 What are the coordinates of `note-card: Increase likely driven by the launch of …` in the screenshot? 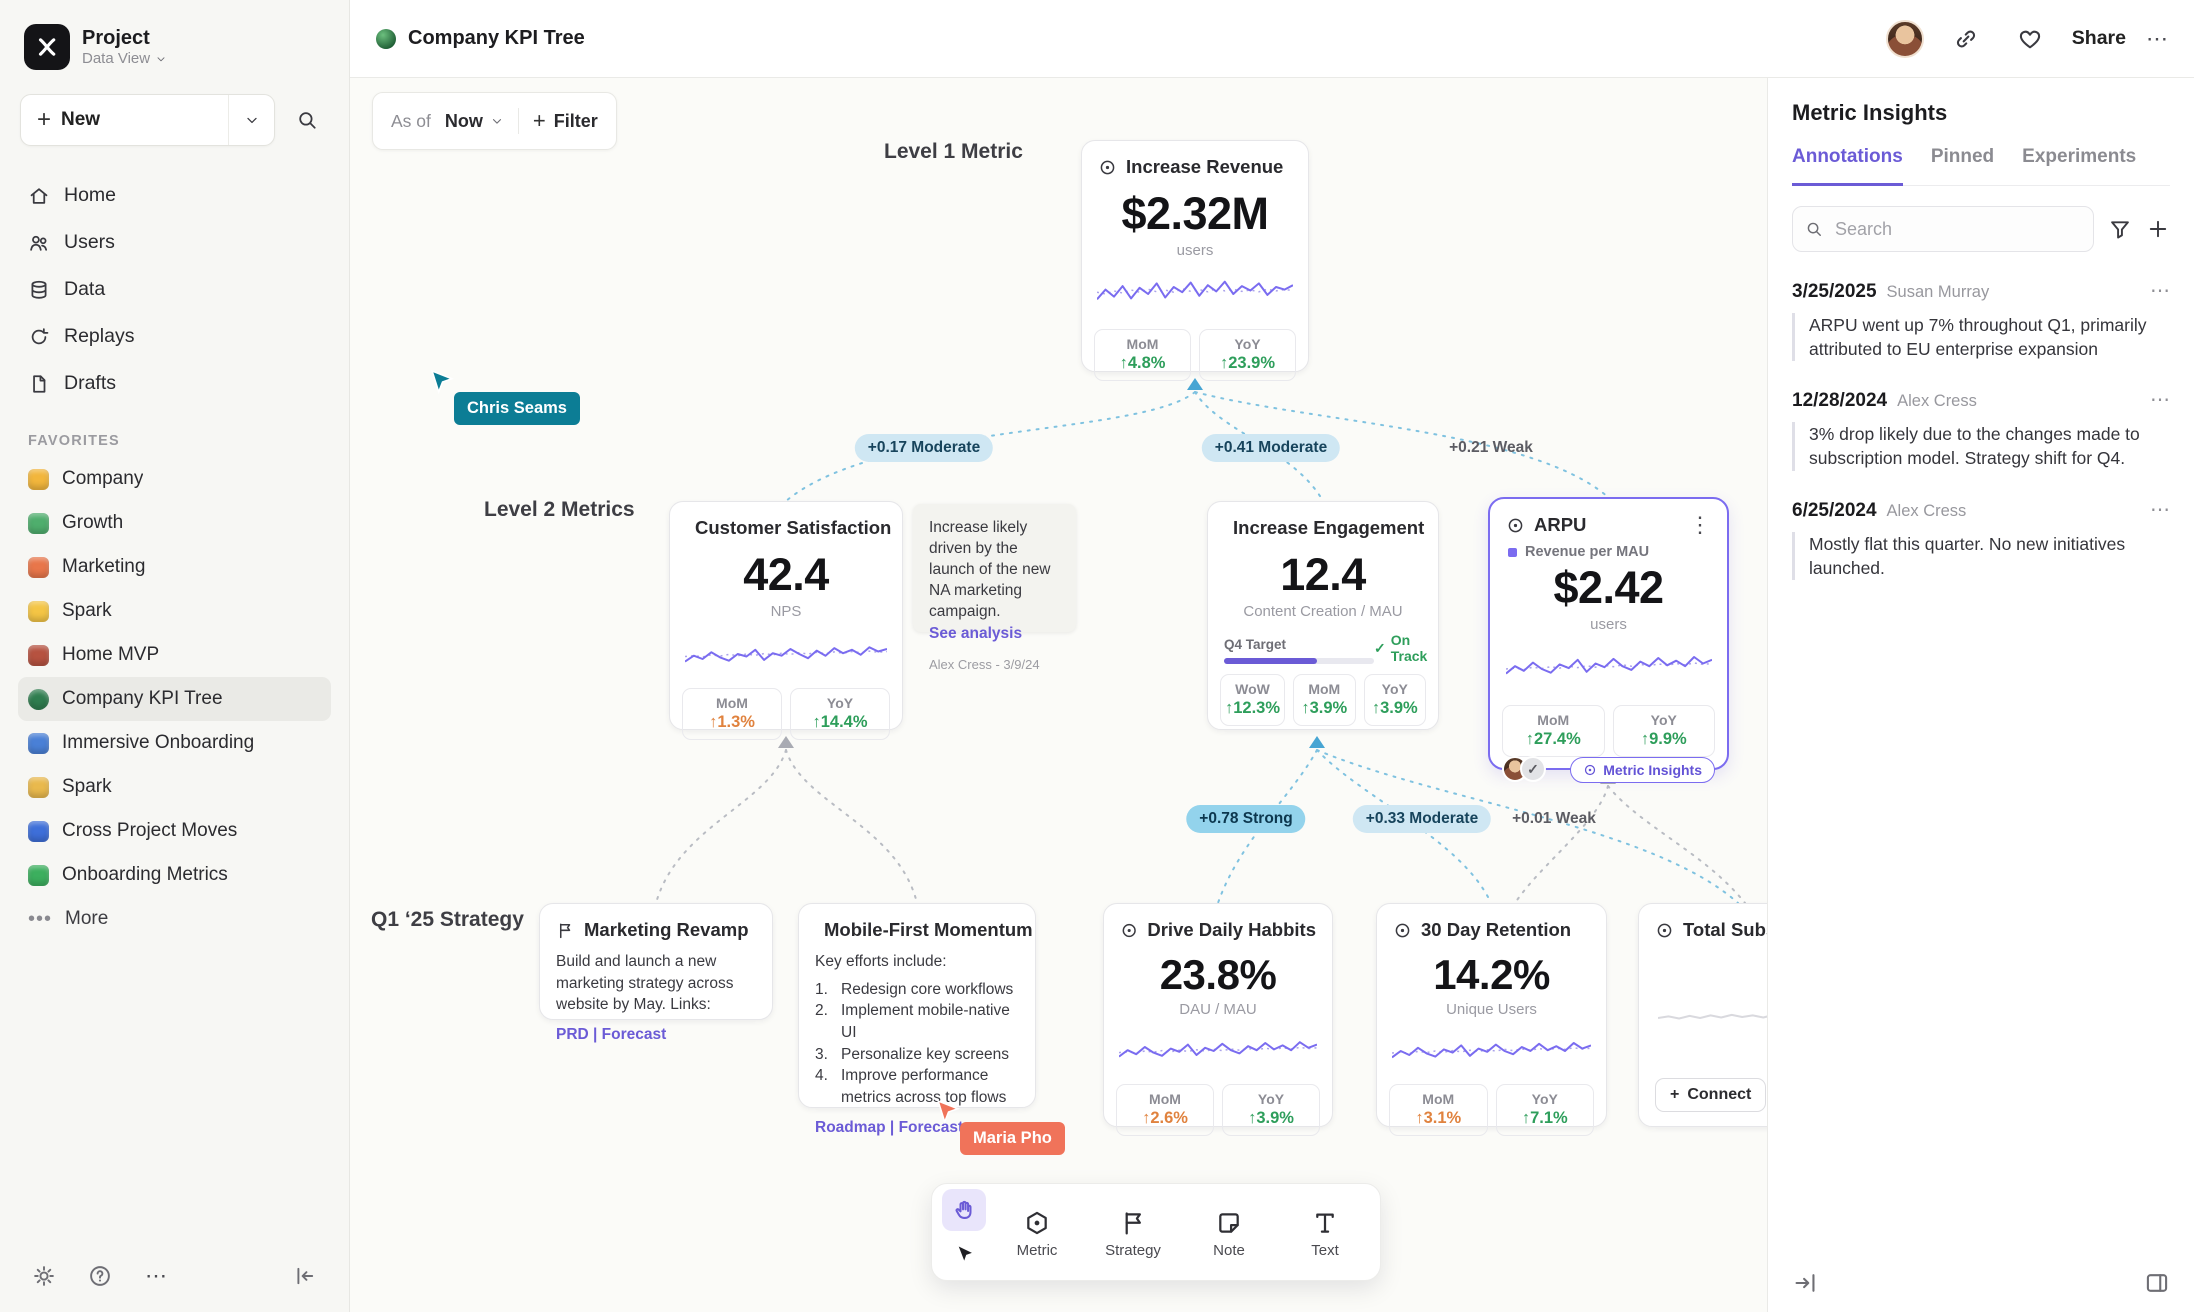 It's located at (994, 588).